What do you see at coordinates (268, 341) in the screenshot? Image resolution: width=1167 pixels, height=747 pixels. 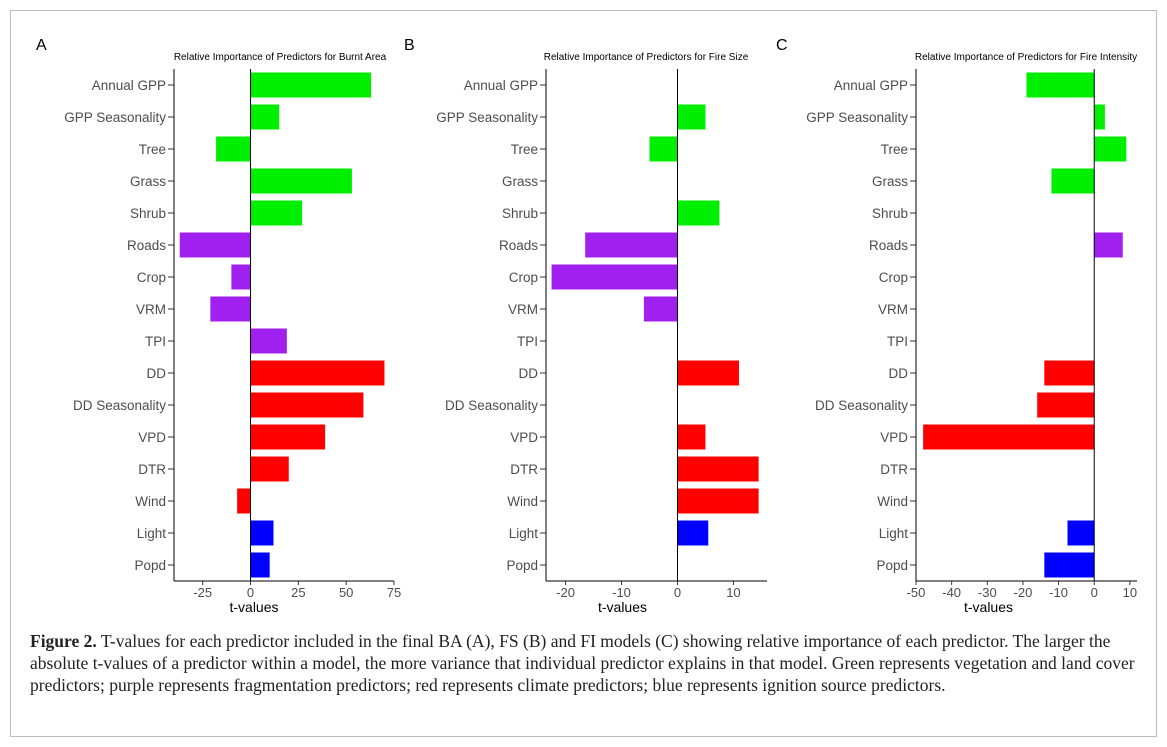 I see `bar-a-tpi` at bounding box center [268, 341].